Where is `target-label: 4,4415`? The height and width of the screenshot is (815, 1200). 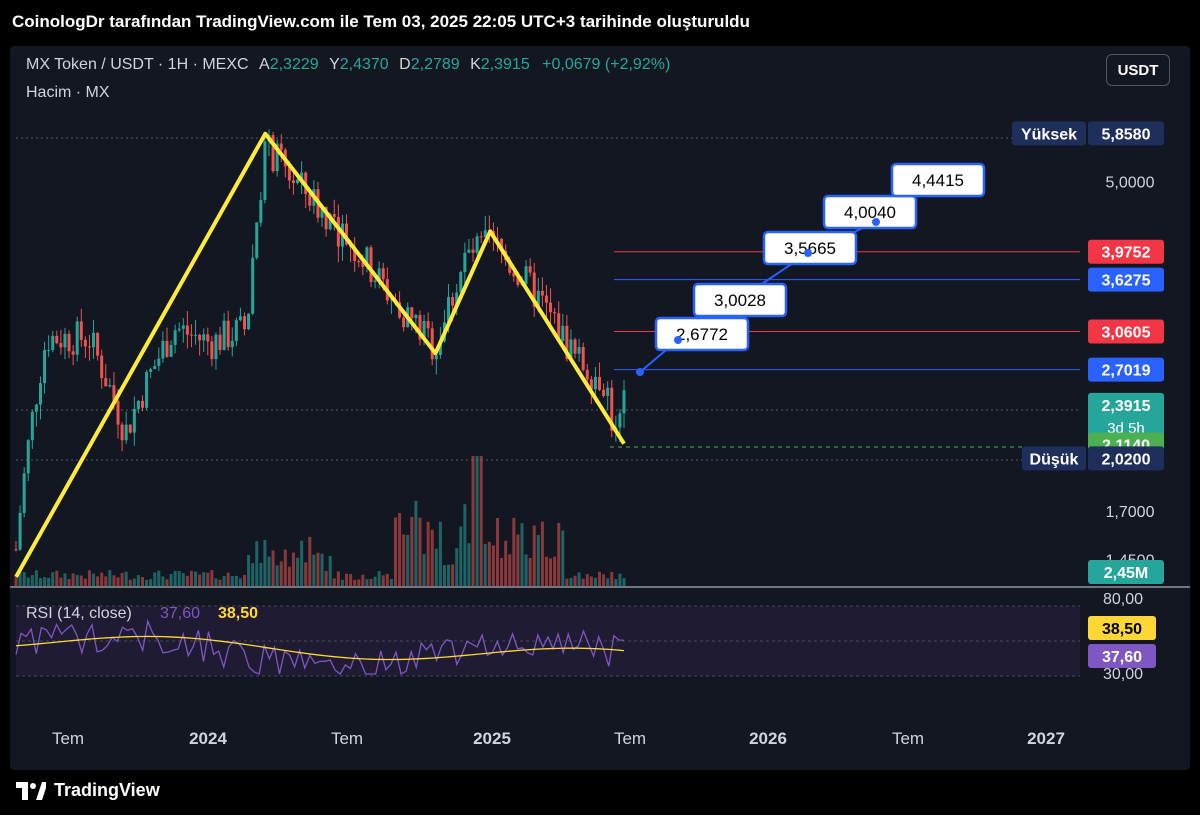
target-label: 4,4415 is located at coordinates (938, 180).